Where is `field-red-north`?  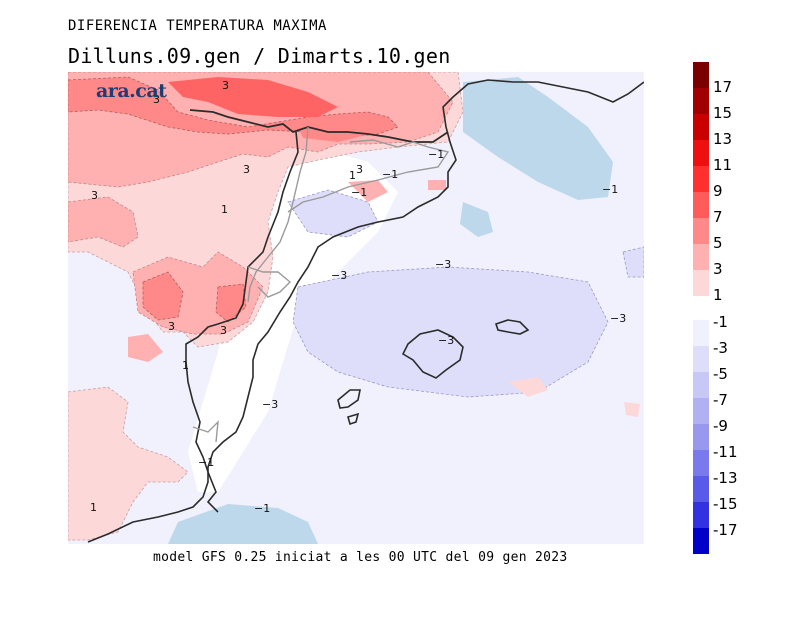 field-red-north is located at coordinates (233, 107).